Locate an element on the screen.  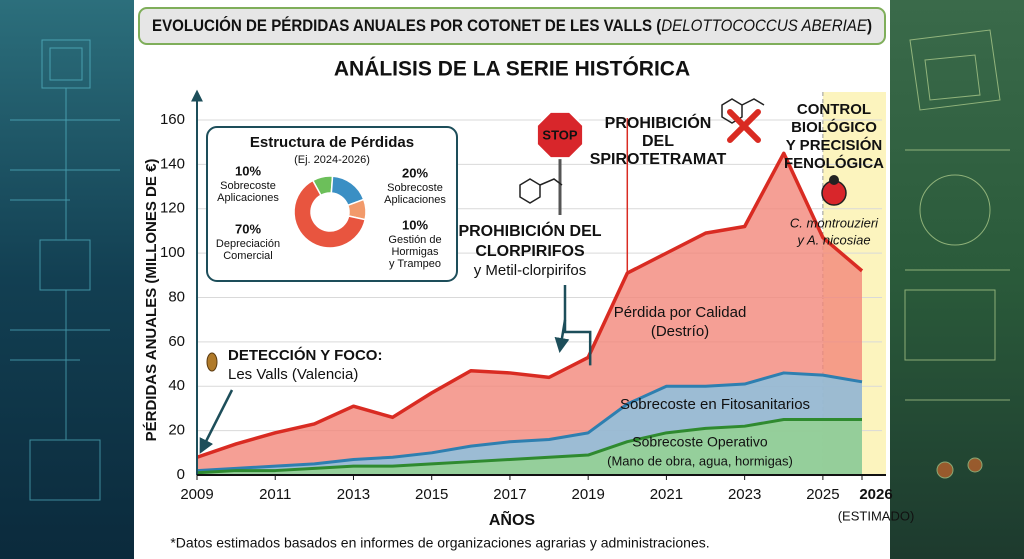
left-panel is located at coordinates (67, 279).